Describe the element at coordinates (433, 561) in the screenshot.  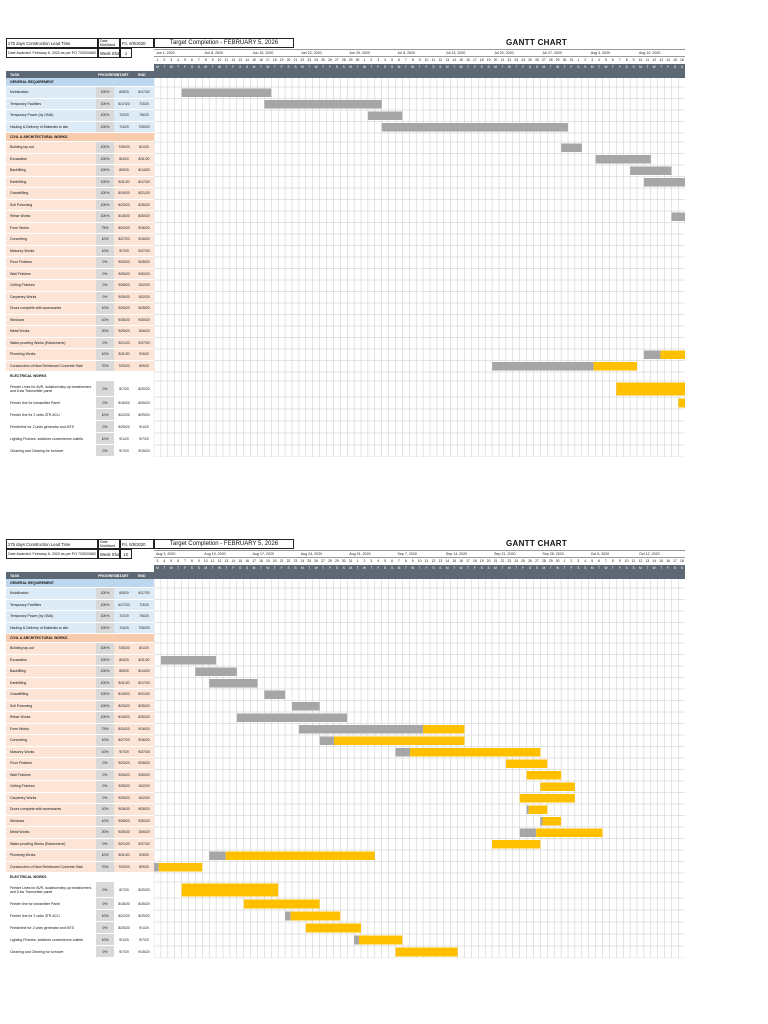
I see `day-number: 12` at that location.